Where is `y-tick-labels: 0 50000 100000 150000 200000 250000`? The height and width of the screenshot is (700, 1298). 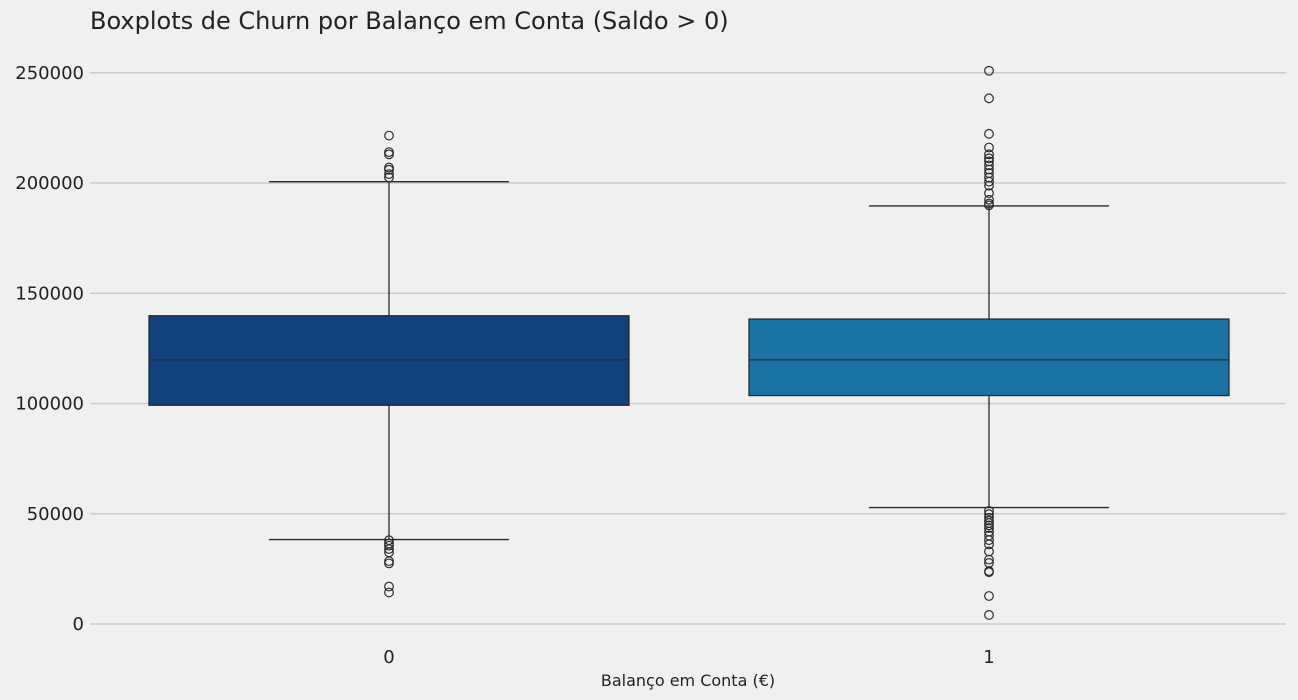 y-tick-labels: 0 50000 100000 150000 200000 250000 is located at coordinates (49, 349).